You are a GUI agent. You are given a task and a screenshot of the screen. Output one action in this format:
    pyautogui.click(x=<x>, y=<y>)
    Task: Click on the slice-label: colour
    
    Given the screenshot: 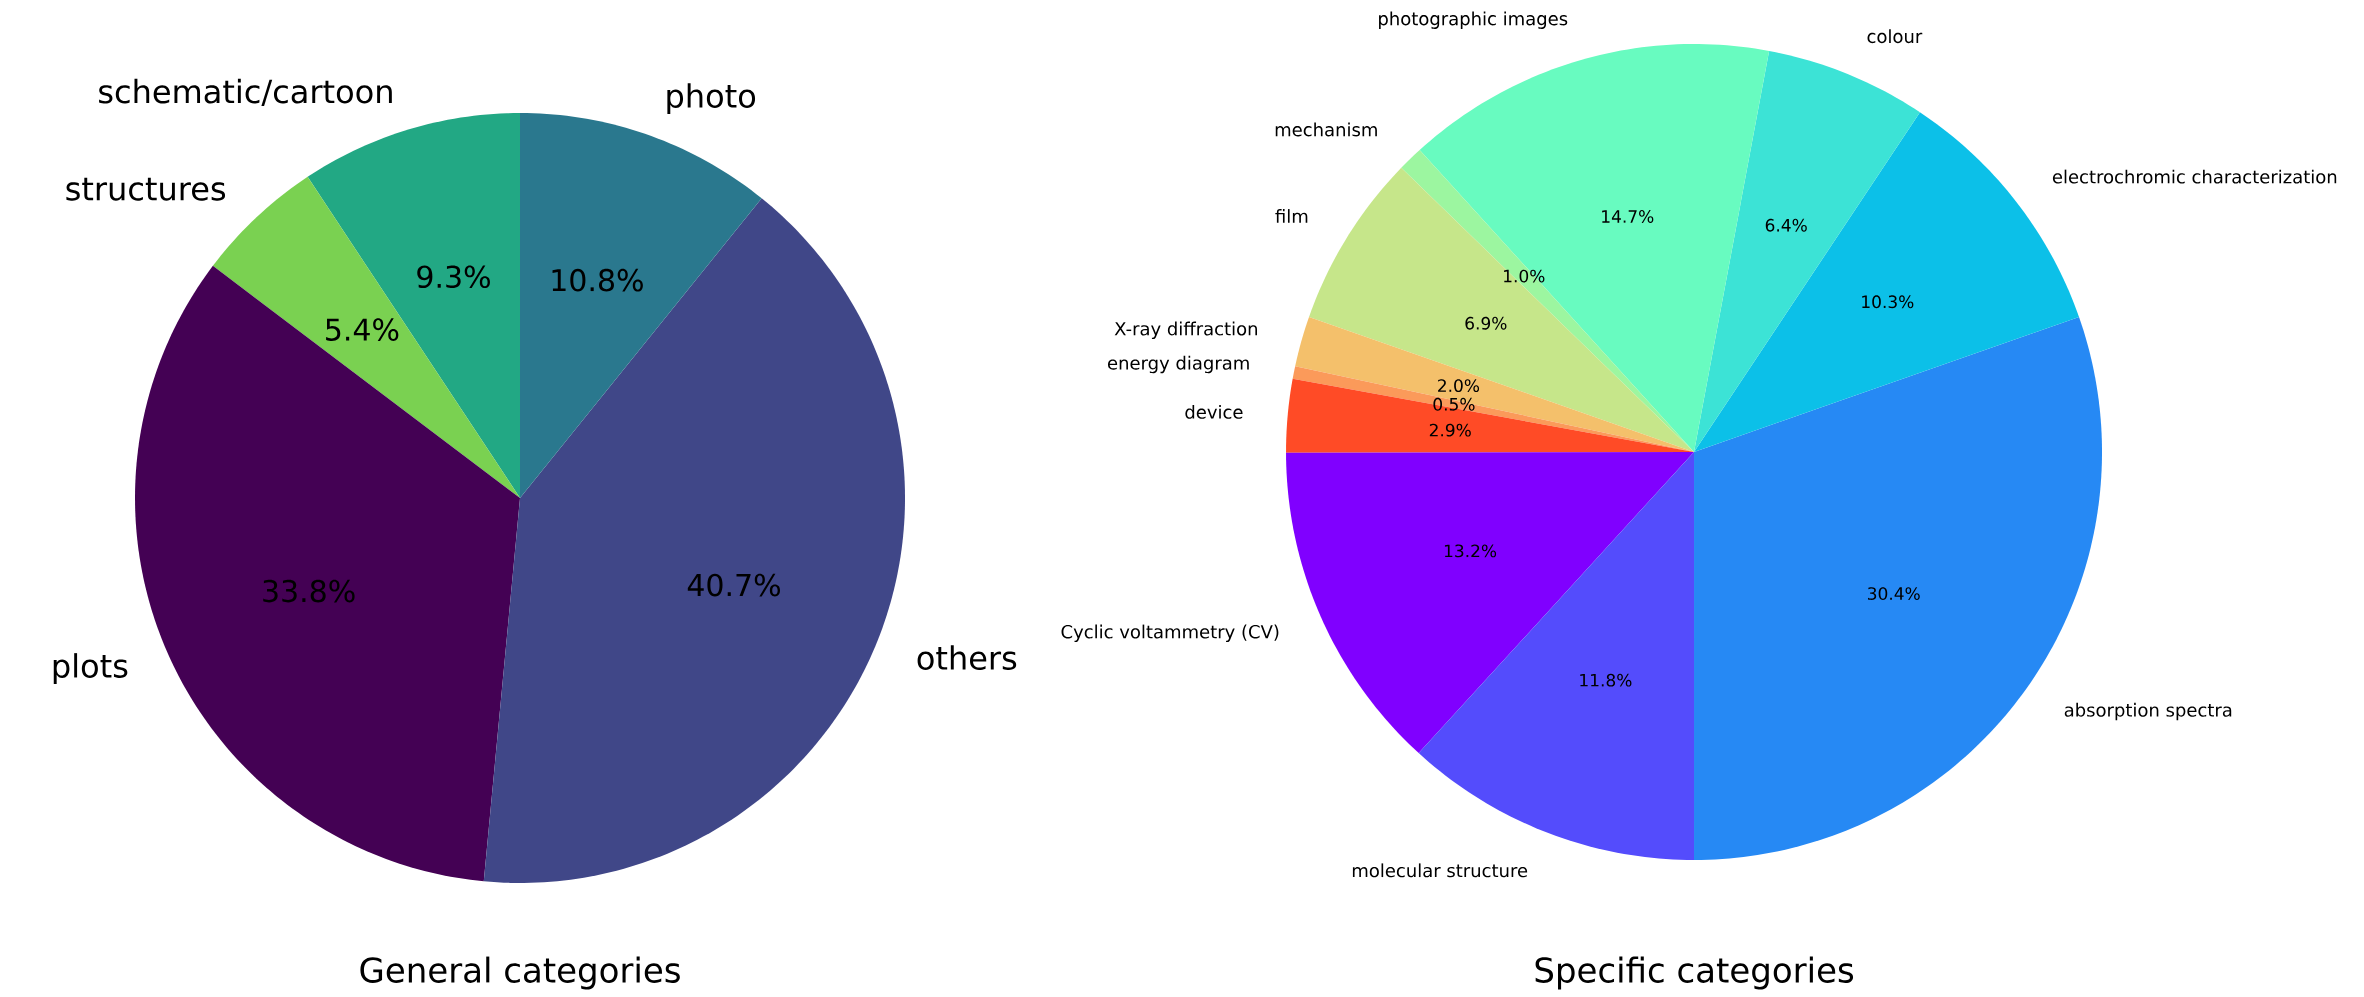 What is the action you would take?
    pyautogui.click(x=1895, y=36)
    